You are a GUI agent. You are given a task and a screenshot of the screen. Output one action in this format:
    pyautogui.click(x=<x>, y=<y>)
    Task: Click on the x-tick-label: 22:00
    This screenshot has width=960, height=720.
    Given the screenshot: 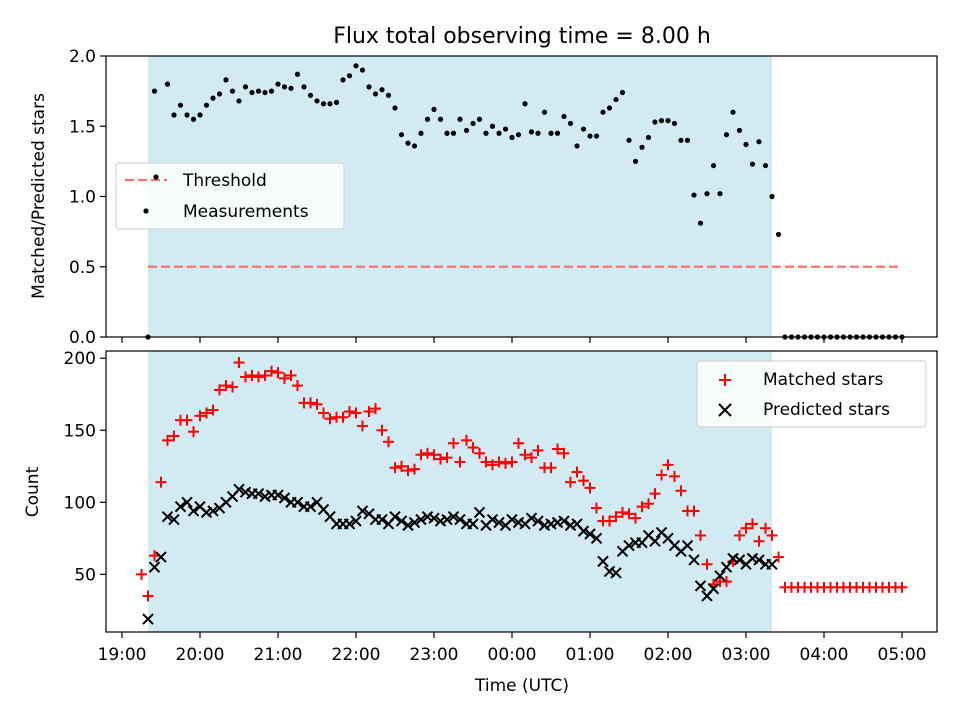 What is the action you would take?
    pyautogui.click(x=356, y=655)
    